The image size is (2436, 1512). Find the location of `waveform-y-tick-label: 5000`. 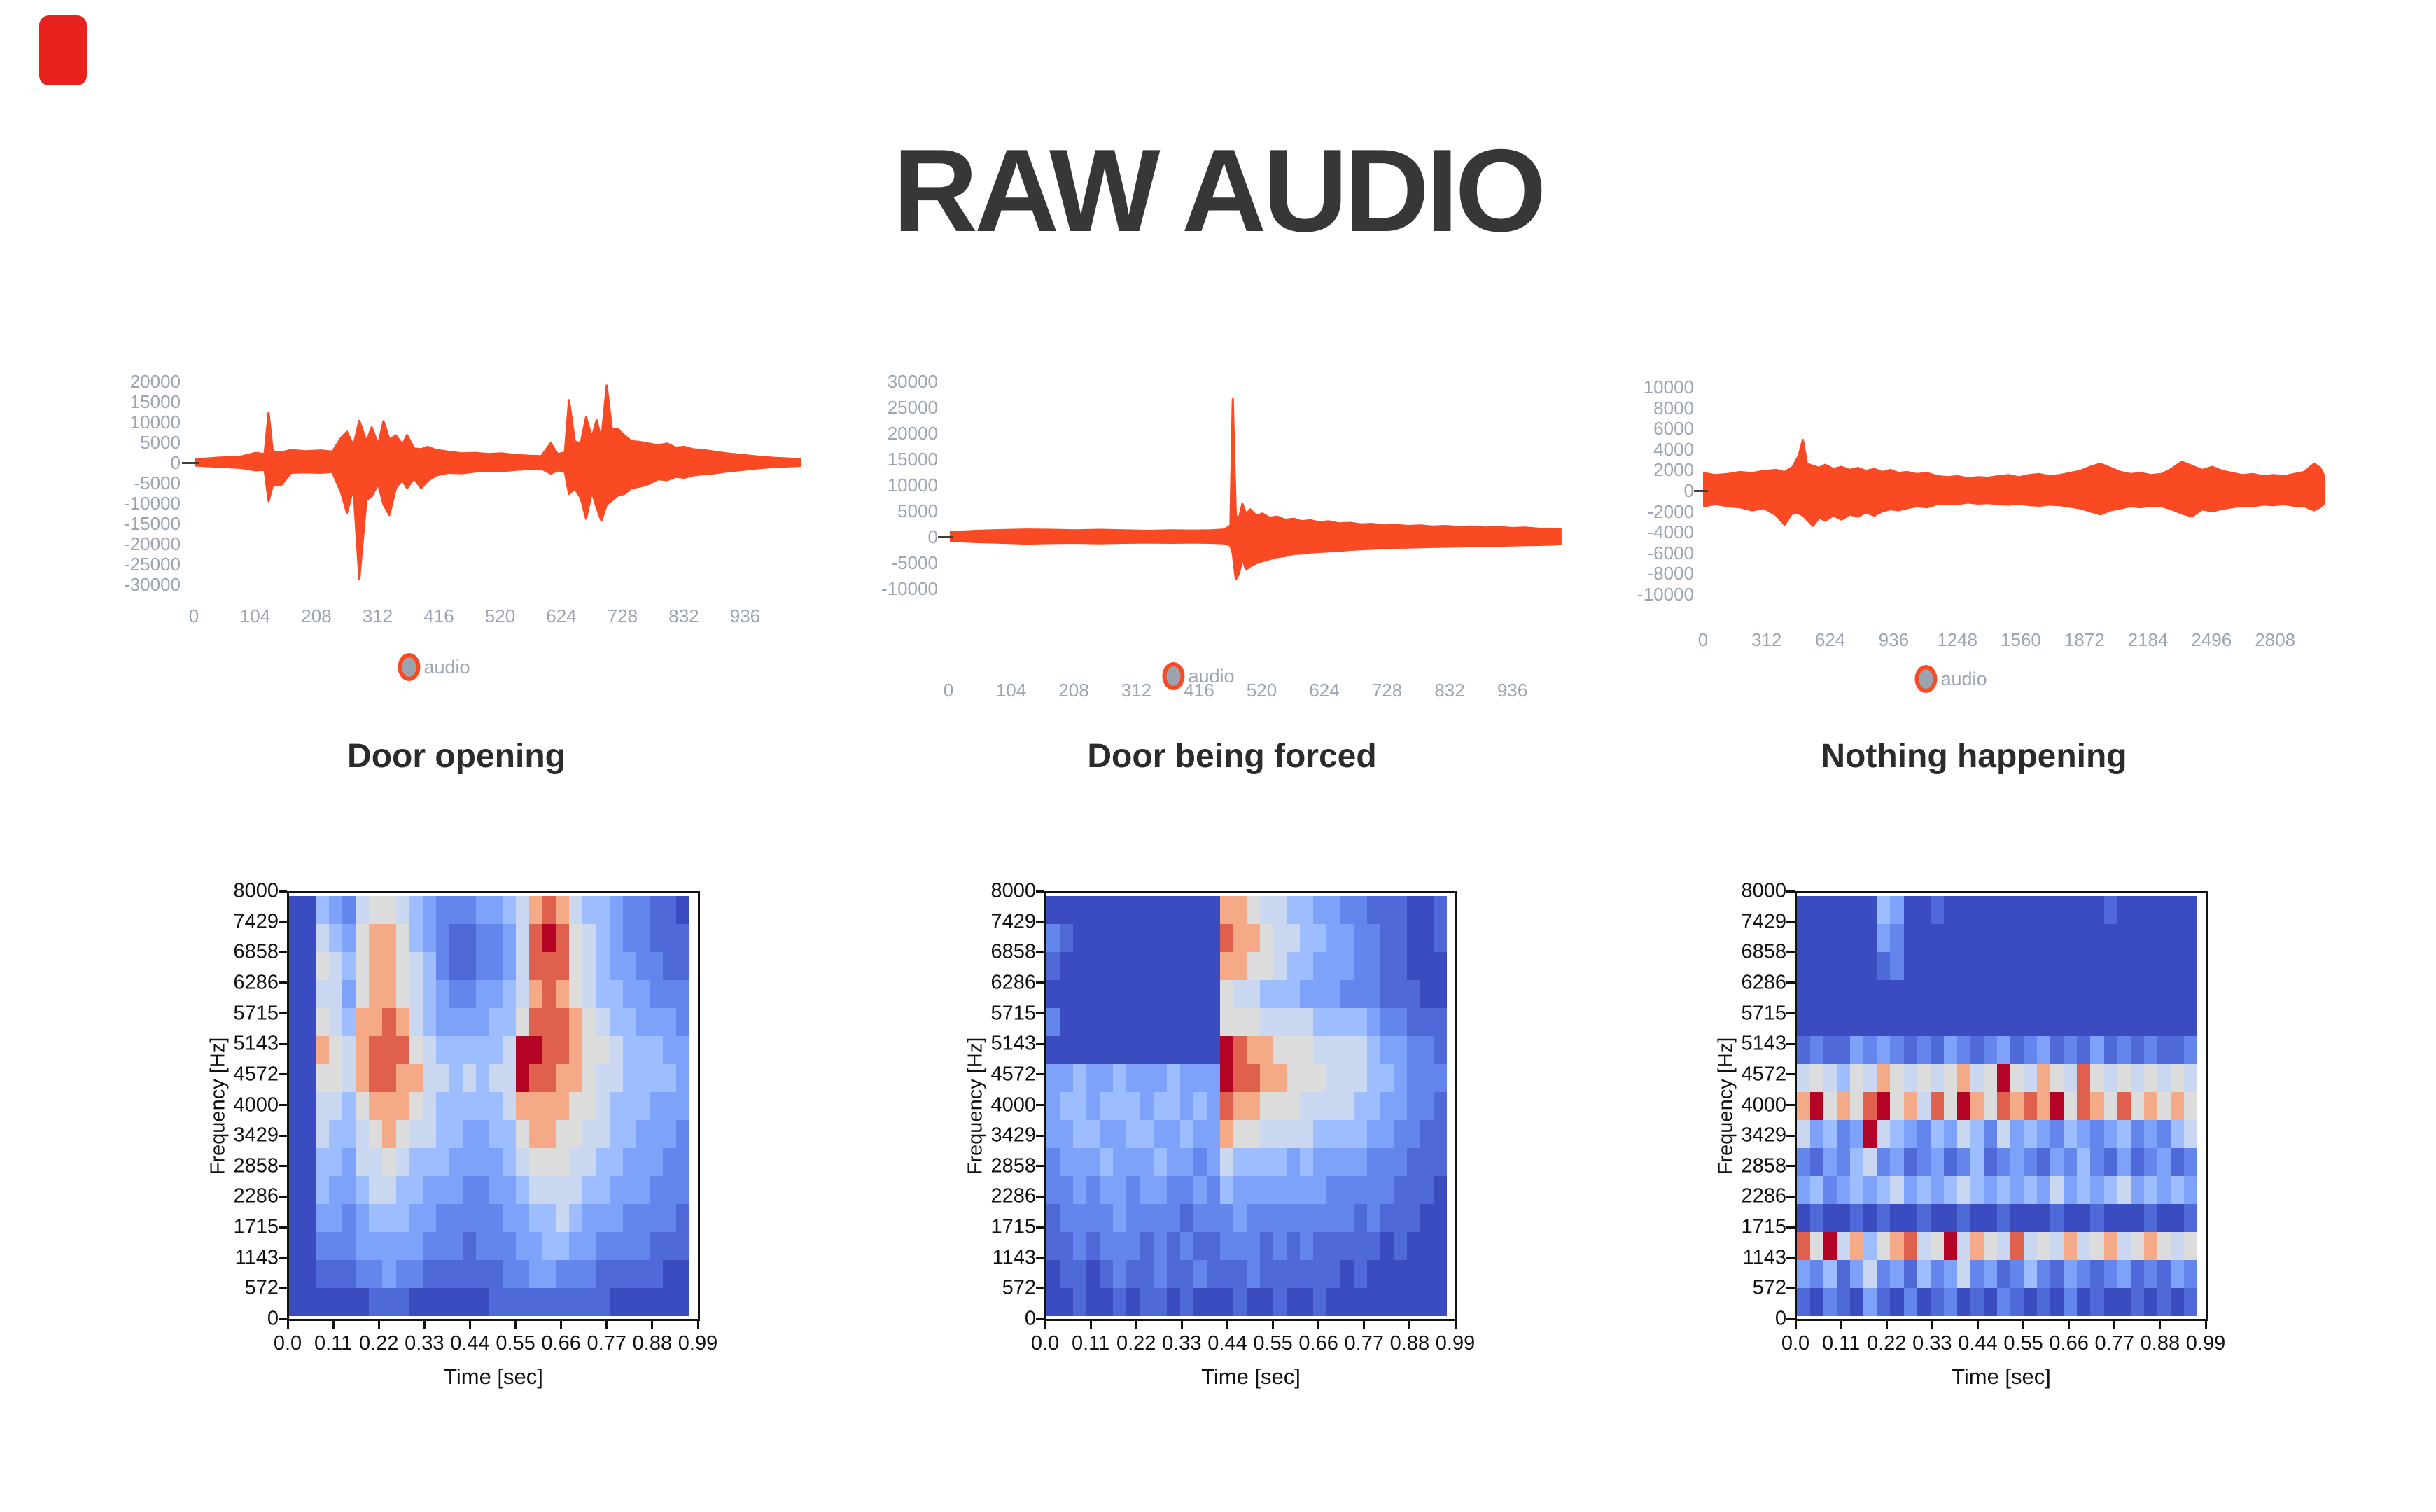

waveform-y-tick-label: 5000 is located at coordinates (160, 442).